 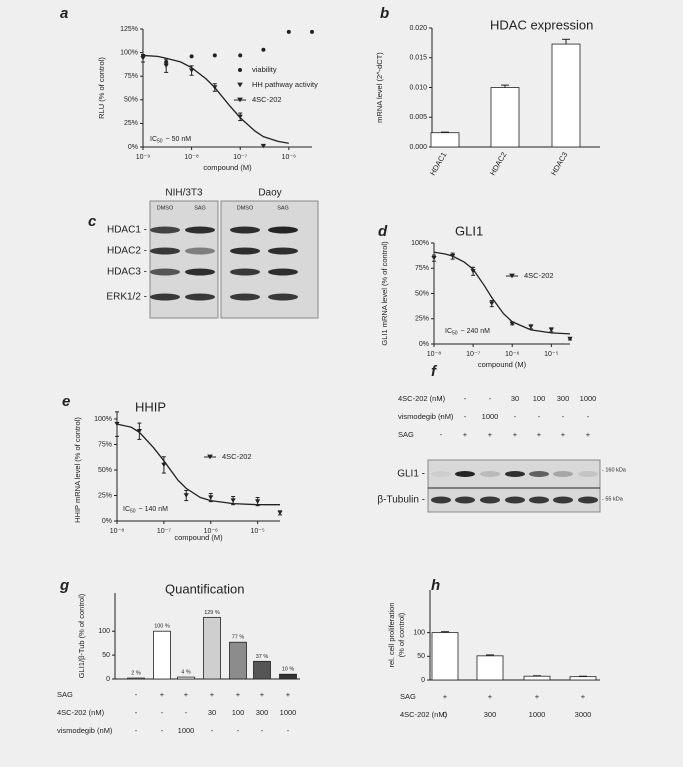 What do you see at coordinates (467, 332) in the screenshot?
I see `annotation: IC50 ~ 240 nM` at bounding box center [467, 332].